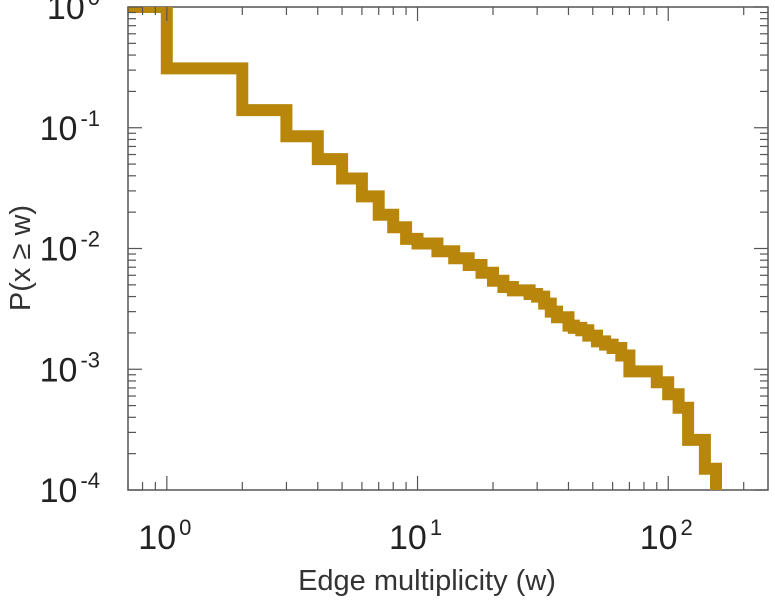 This screenshot has height=600, width=775. Describe the element at coordinates (70, 127) in the screenshot. I see `y-tick-label: 10 -1` at that location.